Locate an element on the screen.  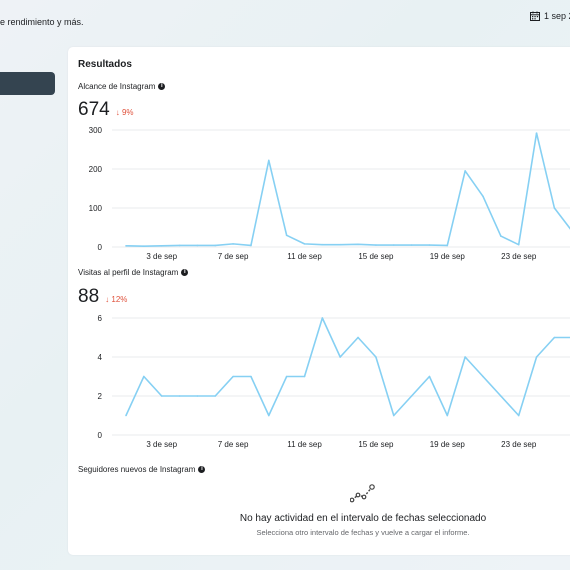
results-title: Resultados is located at coordinates (105, 64).